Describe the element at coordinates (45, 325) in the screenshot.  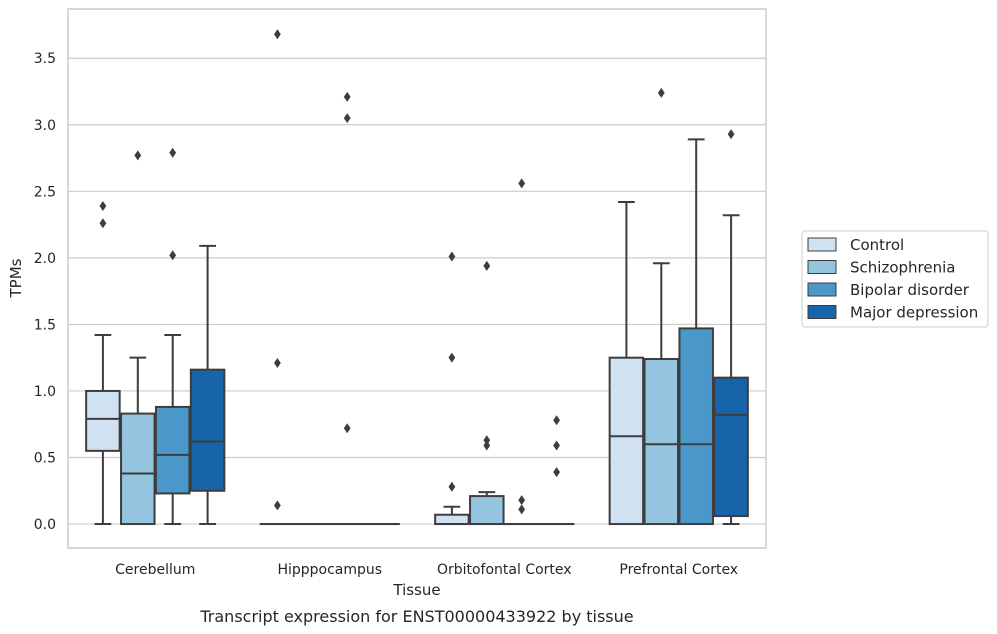
I see `y-tick-label: 1.5` at that location.